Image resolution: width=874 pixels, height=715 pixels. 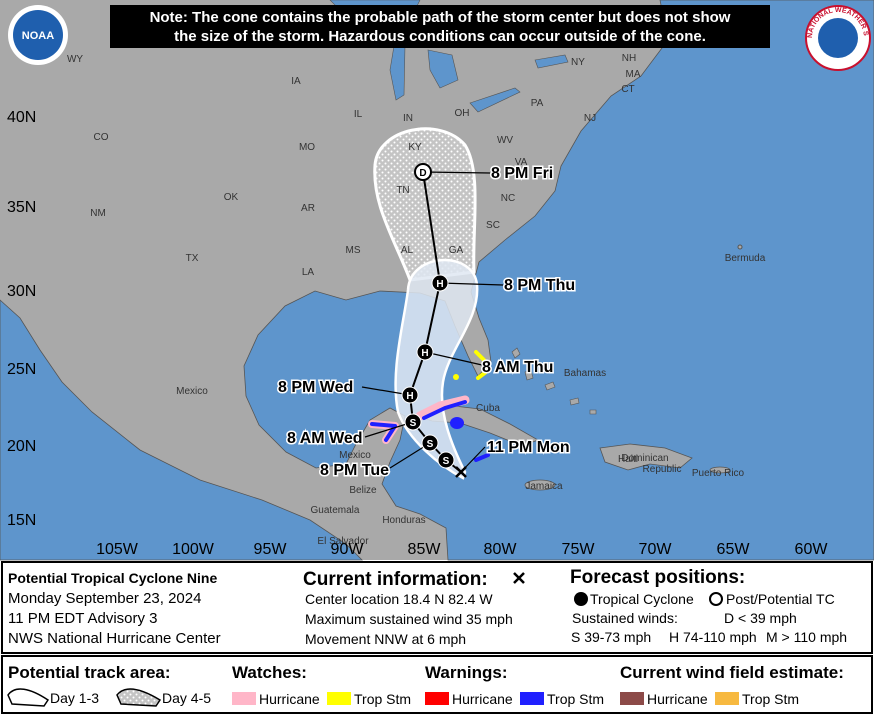 What do you see at coordinates (186, 698) in the screenshot?
I see `track-area-key: Day 4-5` at bounding box center [186, 698].